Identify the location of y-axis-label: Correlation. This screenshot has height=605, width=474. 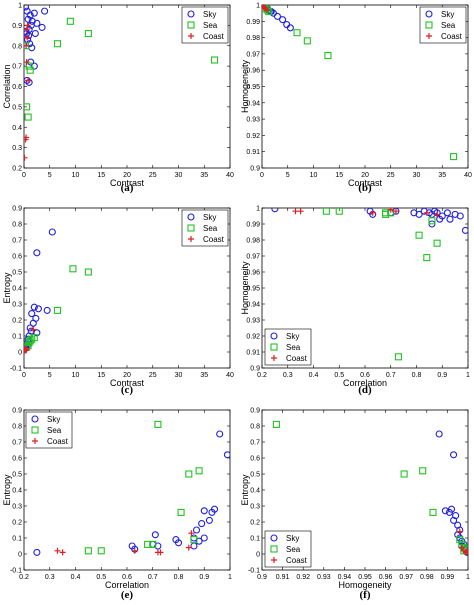
(7, 86).